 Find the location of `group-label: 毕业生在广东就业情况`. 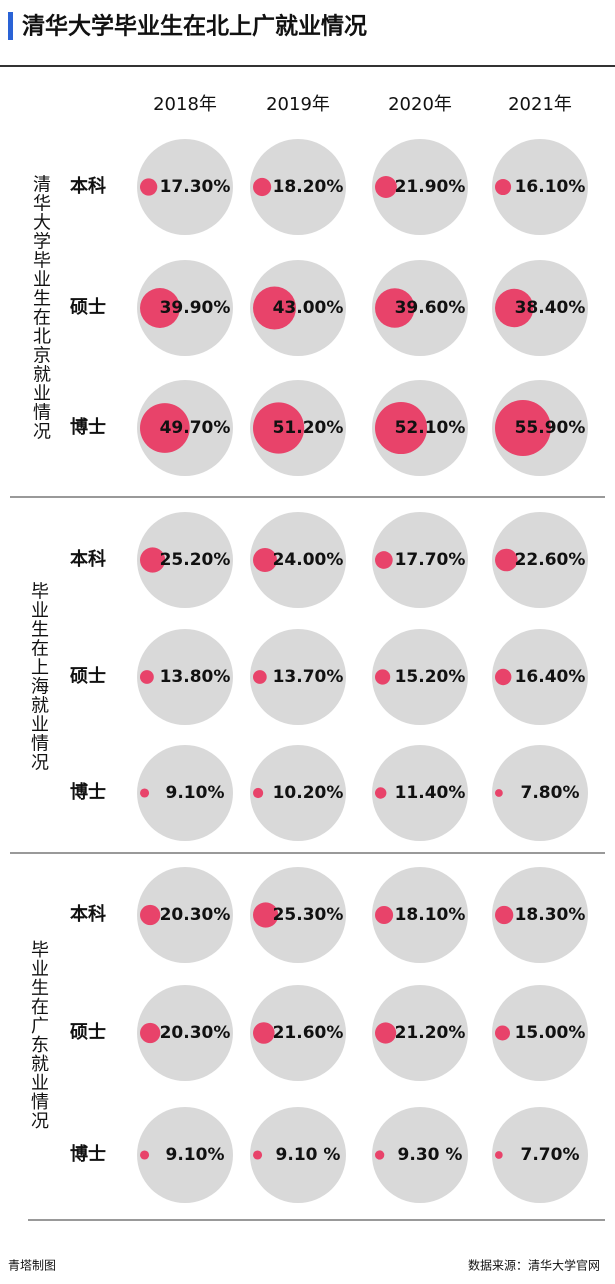

group-label: 毕业生在广东就业情况 is located at coordinates (38, 1035).